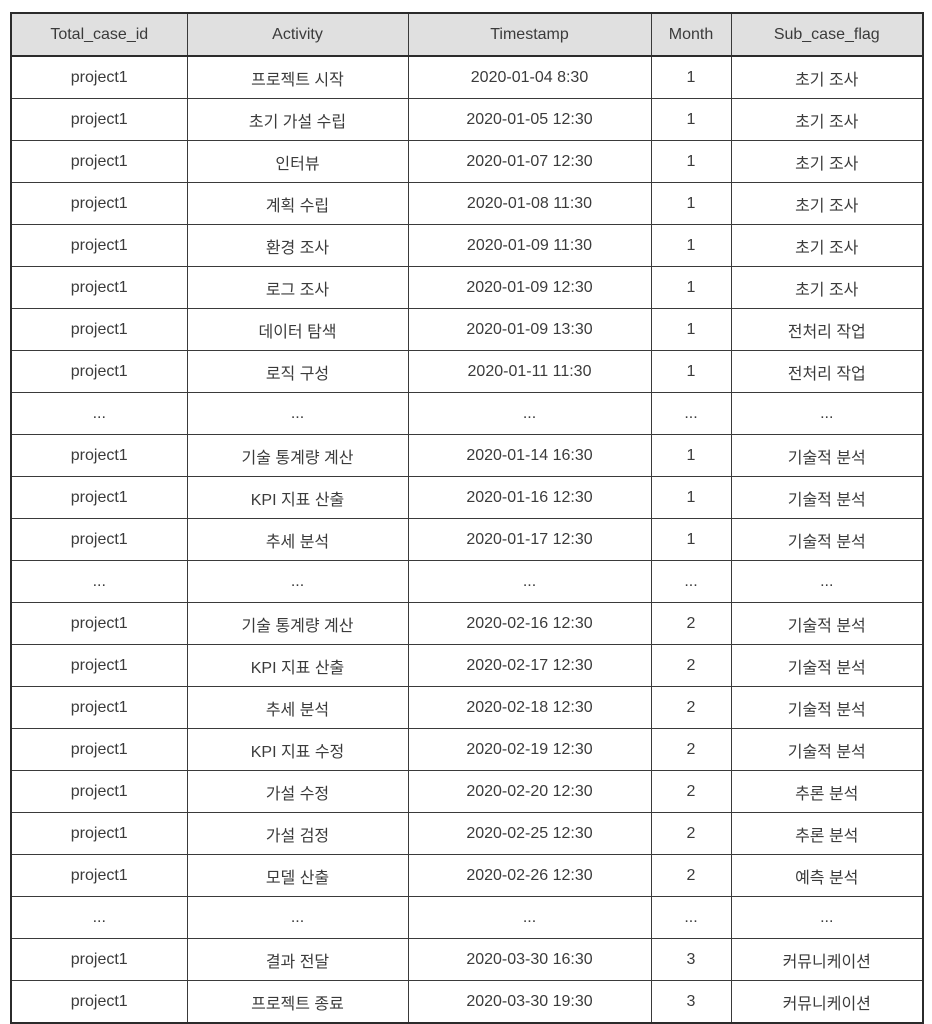 Image resolution: width=932 pixels, height=1024 pixels. I want to click on table-cell: 가설 수정, so click(297, 791).